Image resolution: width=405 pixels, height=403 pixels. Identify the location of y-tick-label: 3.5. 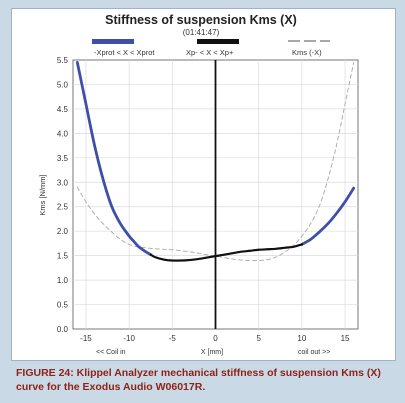
(63, 158).